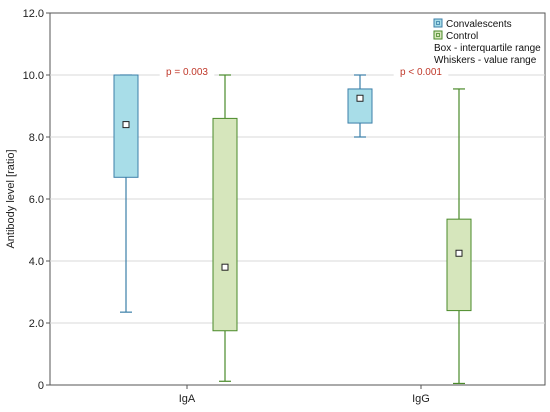 The height and width of the screenshot is (412, 550). Describe the element at coordinates (459, 253) in the screenshot. I see `median-marker-control-igg` at that location.